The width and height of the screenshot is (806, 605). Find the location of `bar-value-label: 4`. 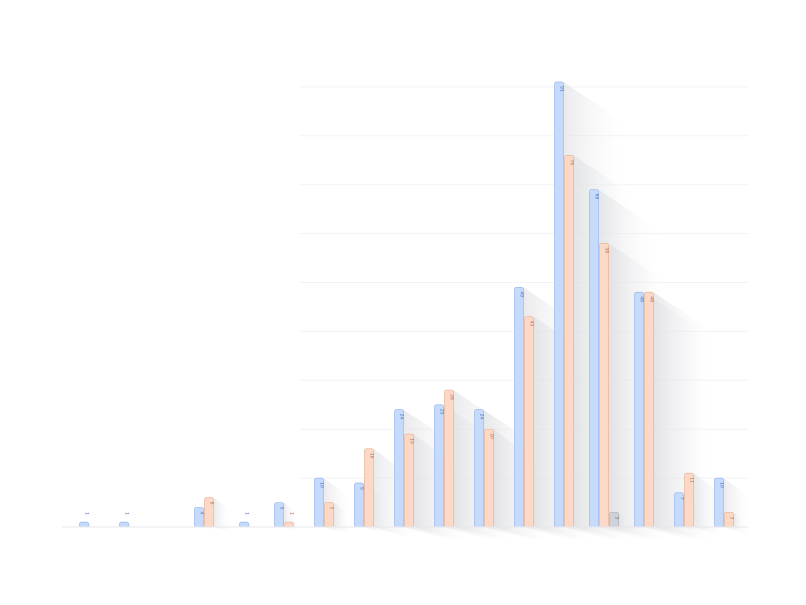

bar-value-label: 4 is located at coordinates (202, 512).